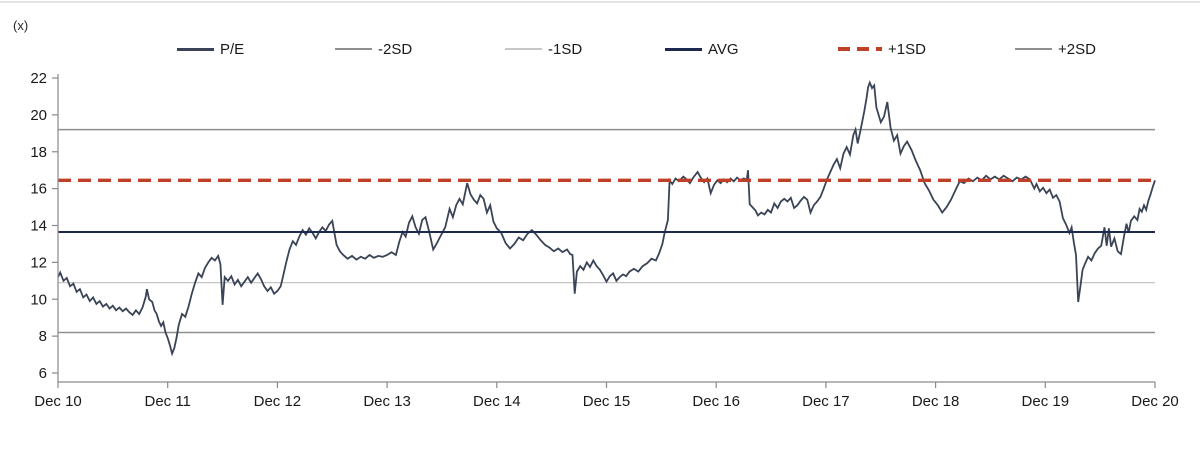 This screenshot has height=469, width=1200. I want to click on x-tick-label: Dec 18, so click(936, 401).